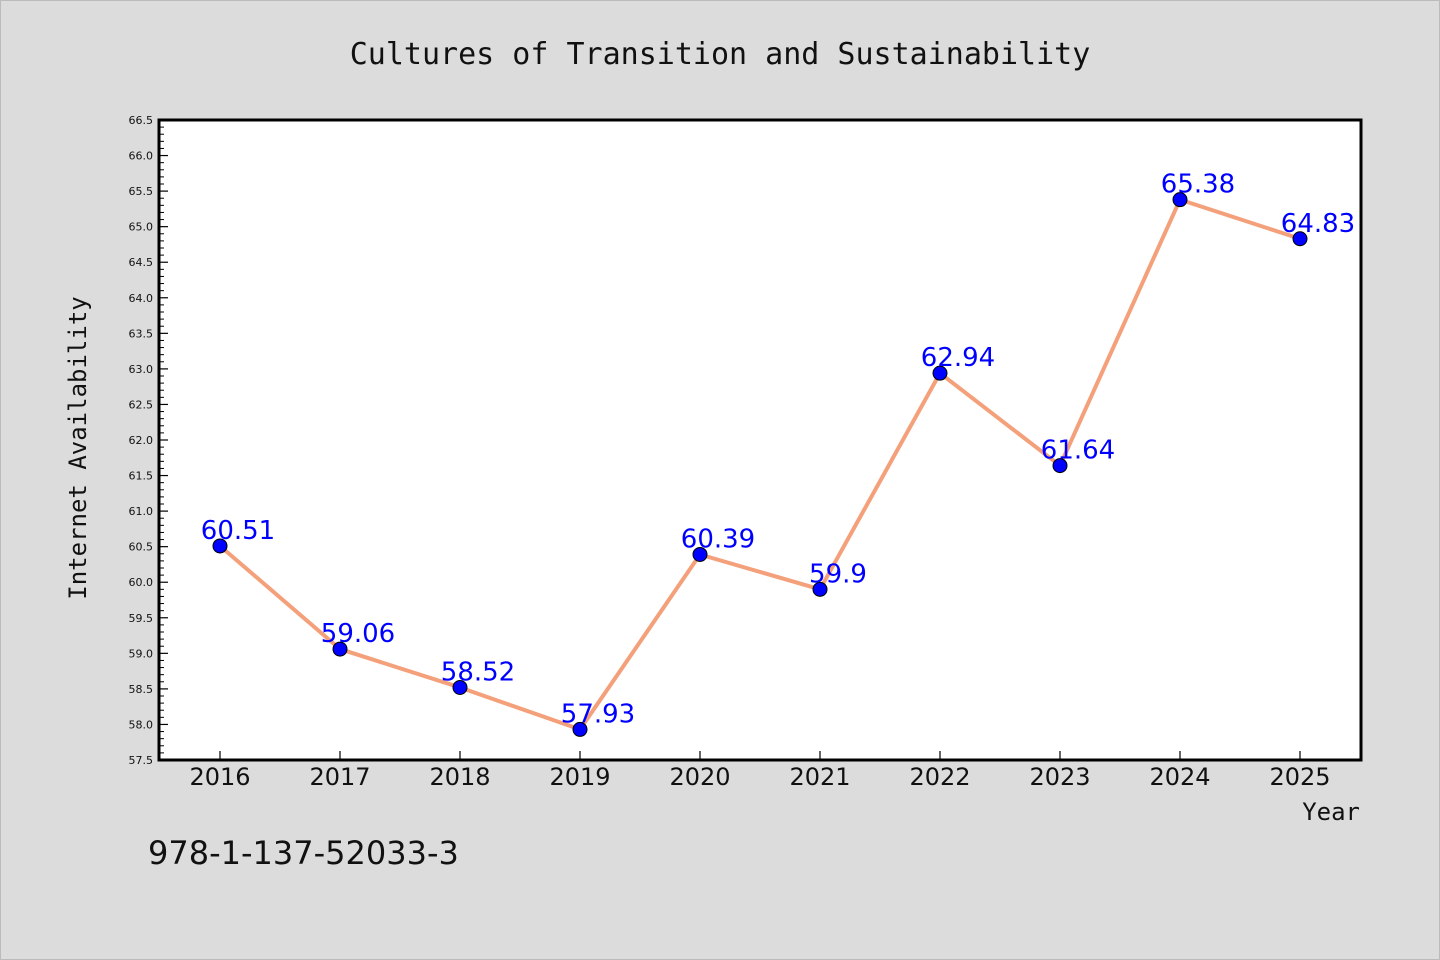  Describe the element at coordinates (141, 156) in the screenshot. I see `y-tick-label: 66.0` at that location.